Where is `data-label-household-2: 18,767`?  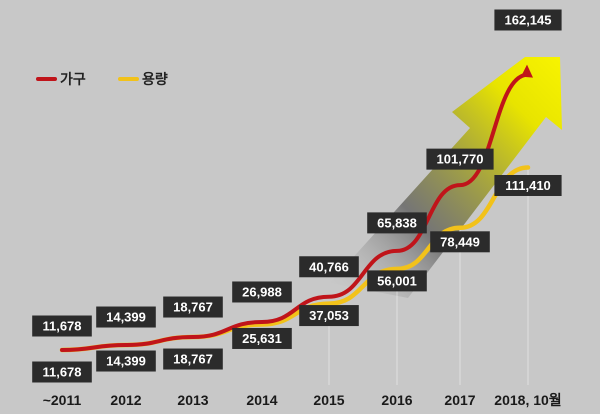
data-label-household-2: 18,767 is located at coordinates (193, 307).